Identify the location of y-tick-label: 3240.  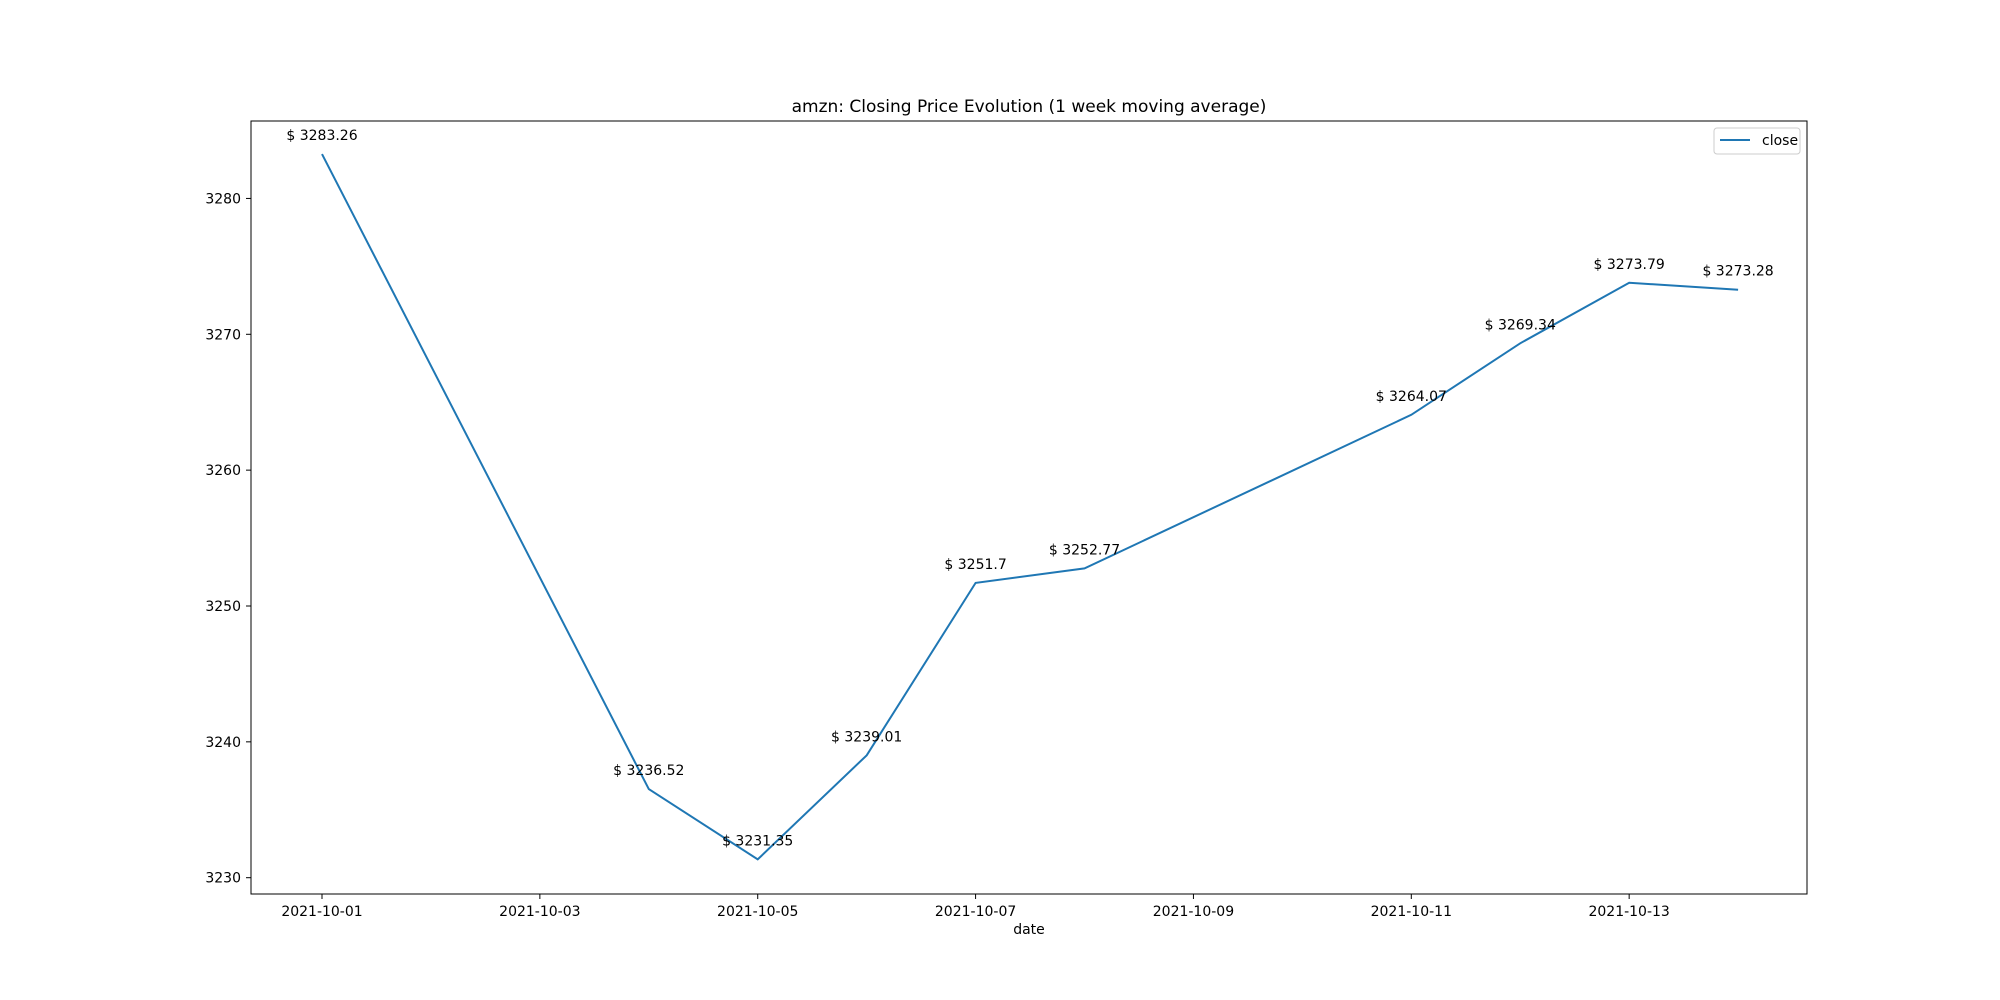
(223, 743).